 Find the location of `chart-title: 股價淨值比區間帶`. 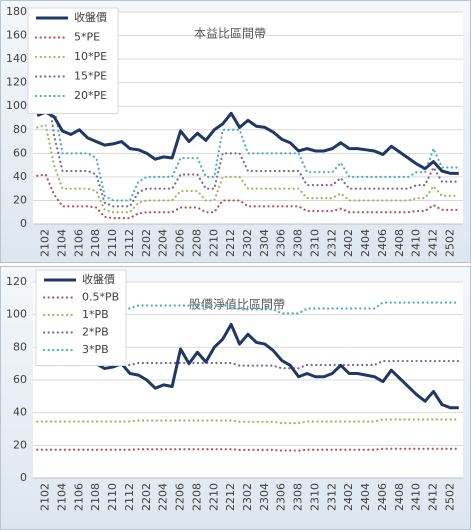

chart-title: 股價淨值比區間帶 is located at coordinates (237, 304).